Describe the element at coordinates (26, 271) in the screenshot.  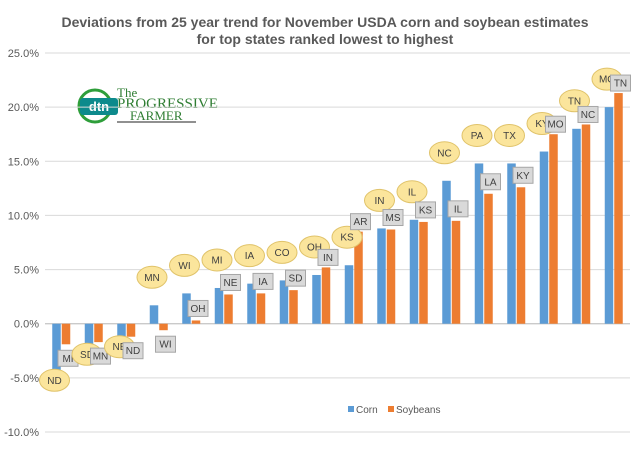
I see `y-tick-label: 5.0%` at that location.